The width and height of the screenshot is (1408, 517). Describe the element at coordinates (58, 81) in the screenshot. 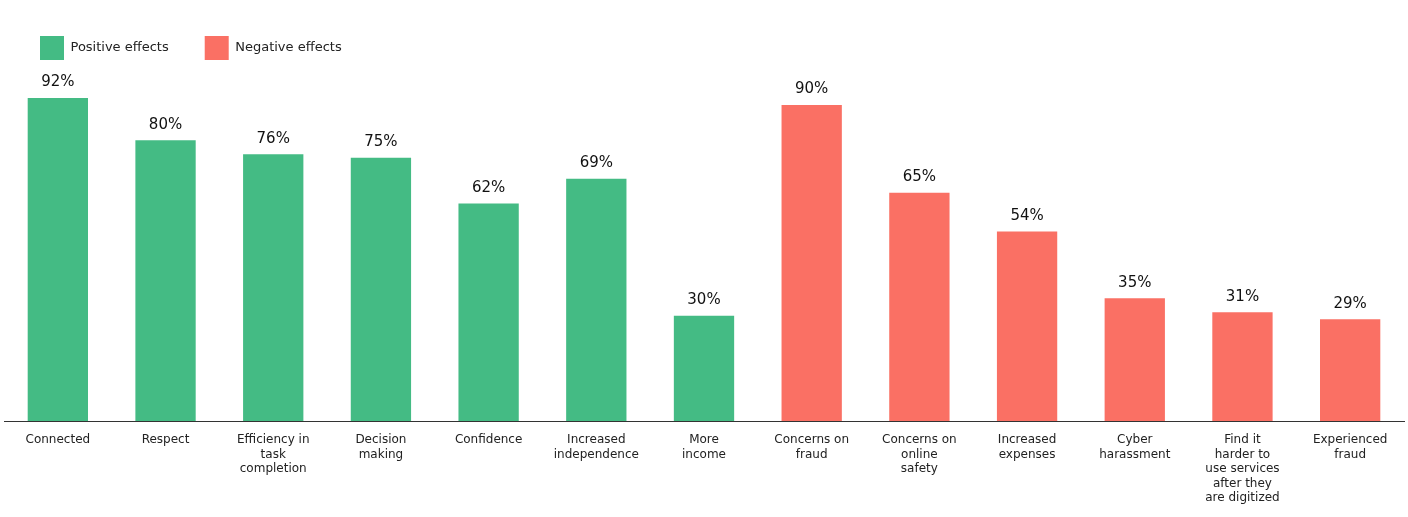

I see `data-label: 92%` at that location.